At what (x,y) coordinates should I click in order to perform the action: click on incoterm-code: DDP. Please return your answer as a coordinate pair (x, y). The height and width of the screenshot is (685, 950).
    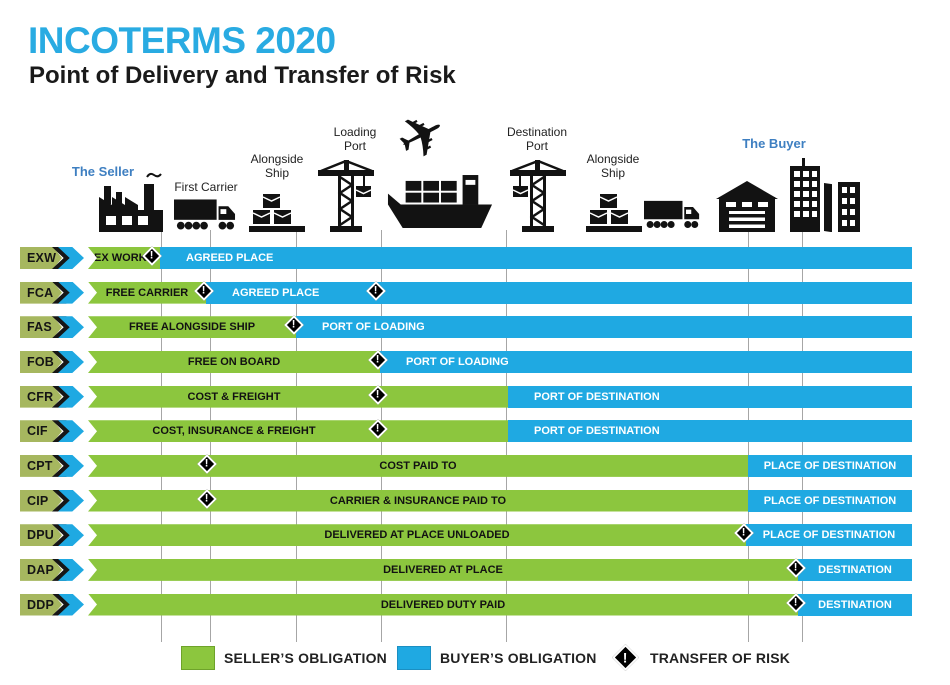
    Looking at the image, I should click on (41, 605).